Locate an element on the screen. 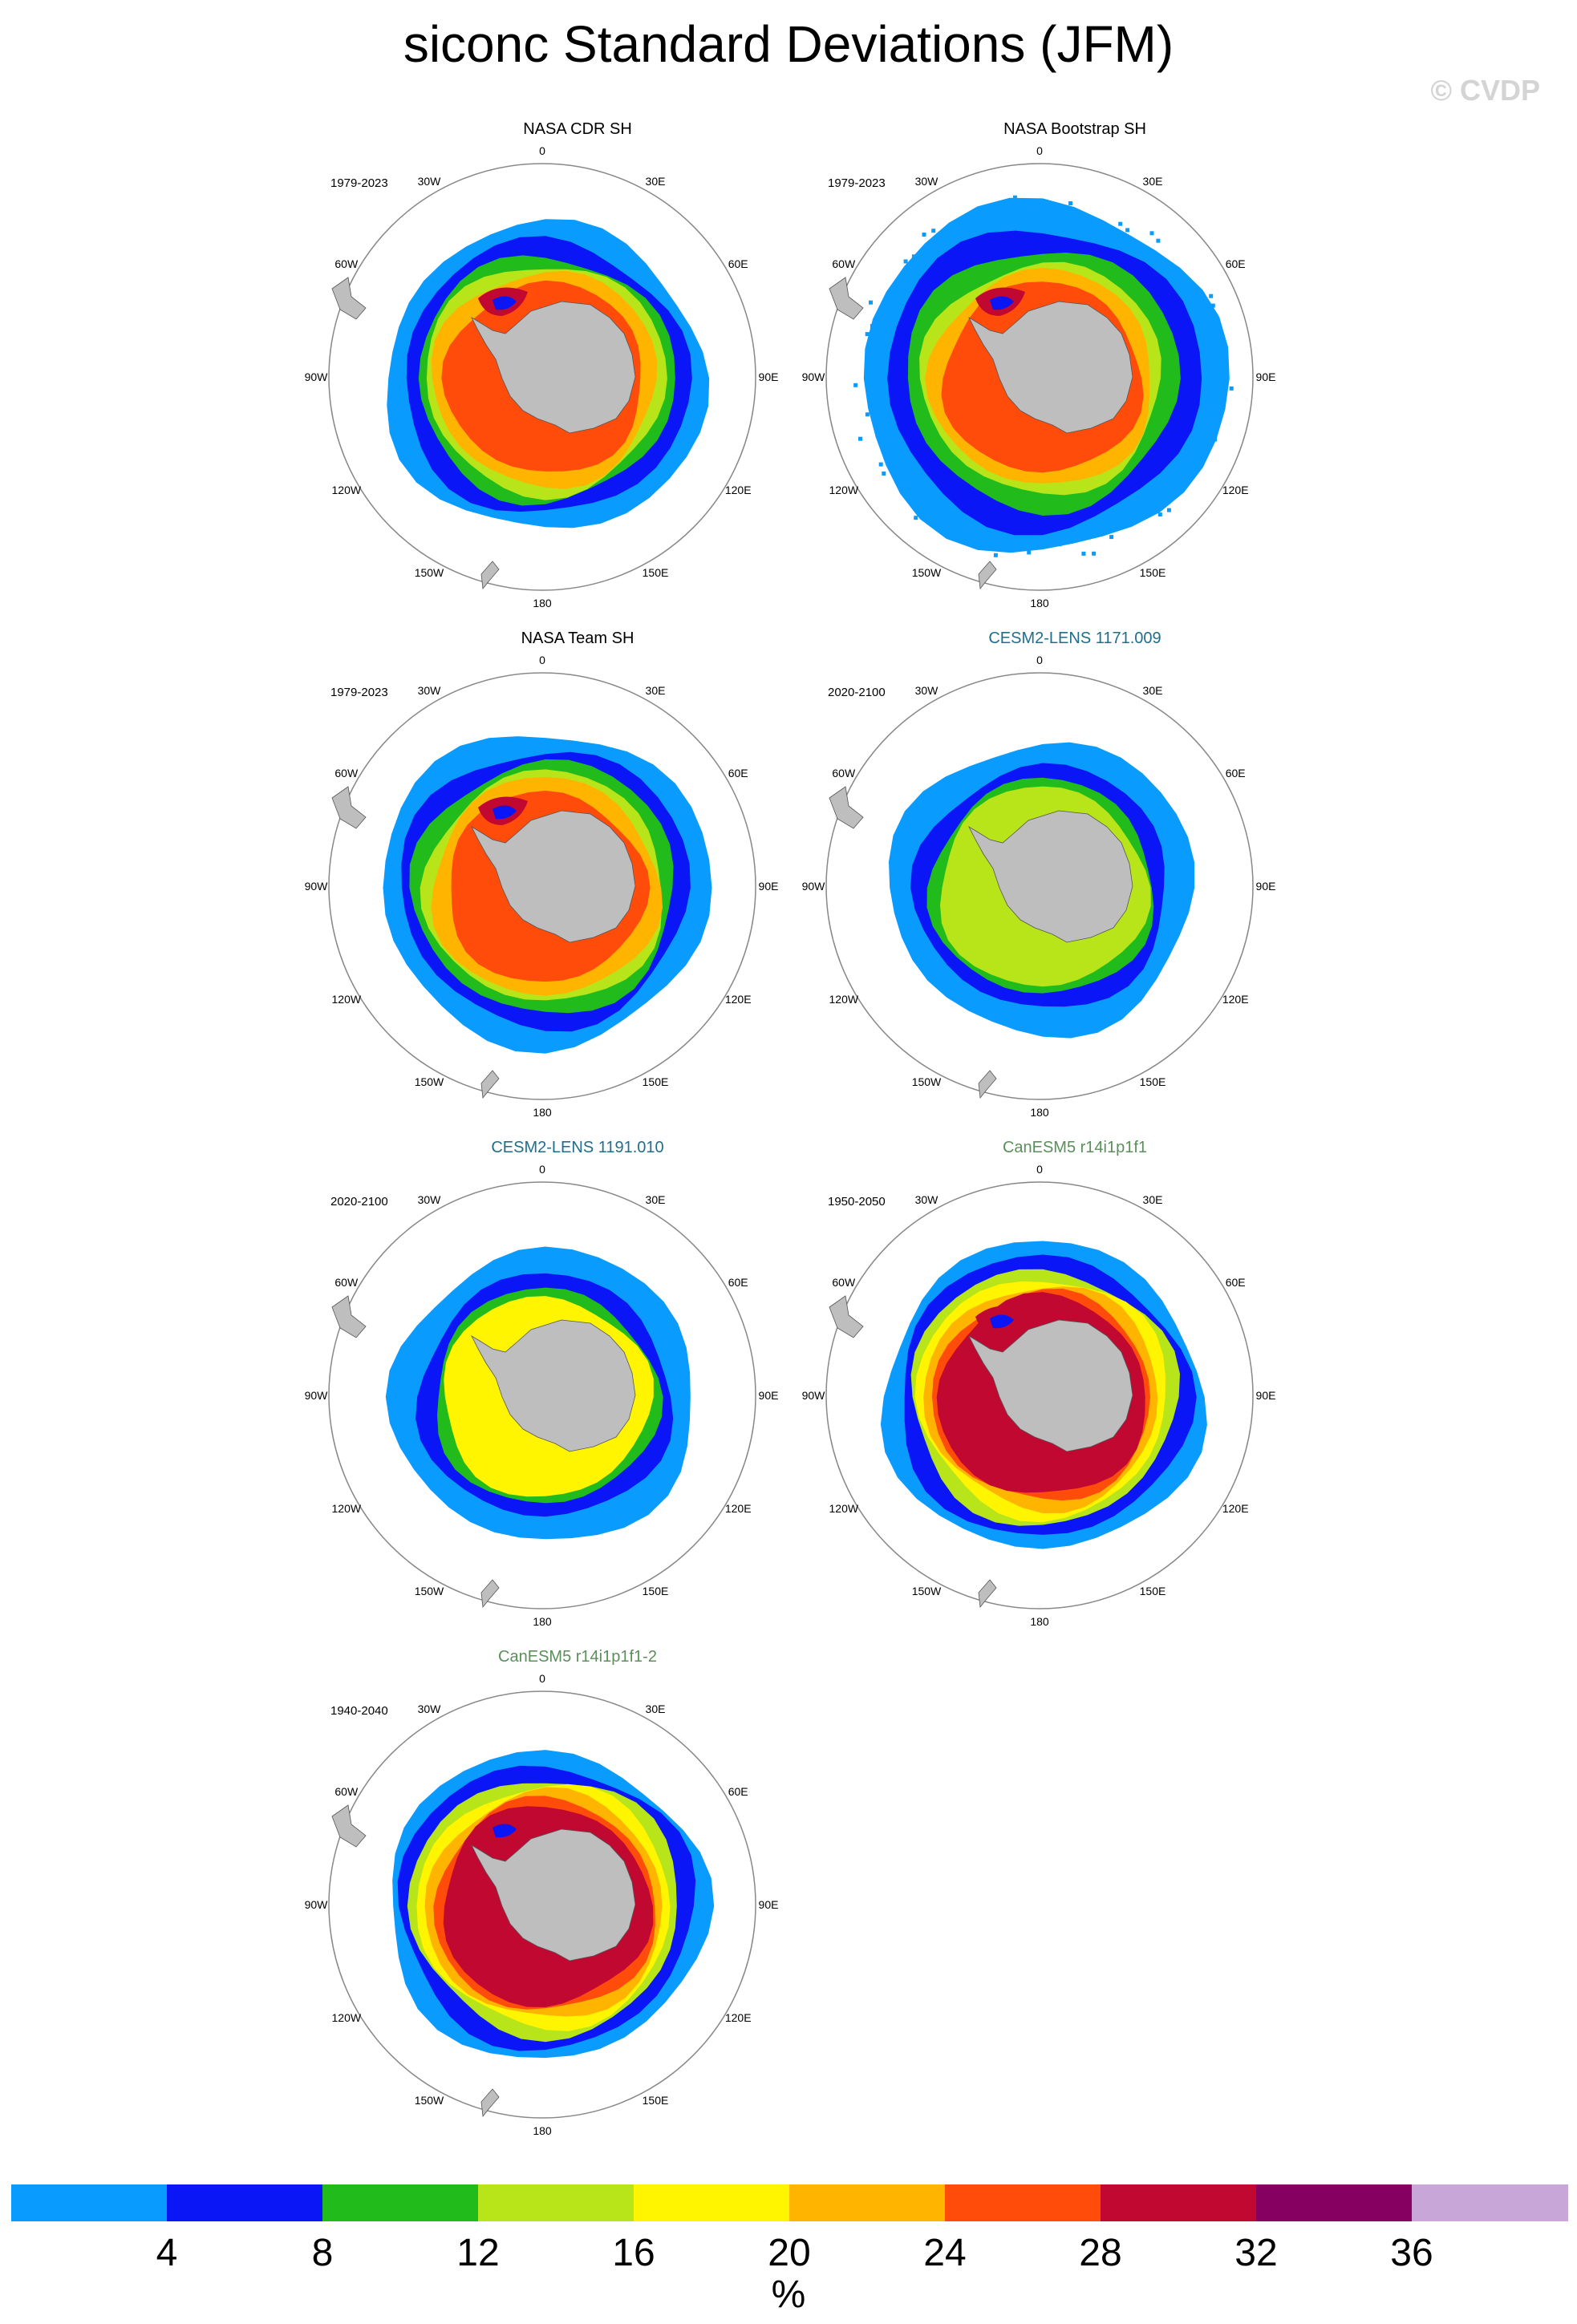 This screenshot has height=2324, width=1577. panel-period: 1979-2023 is located at coordinates (857, 183).